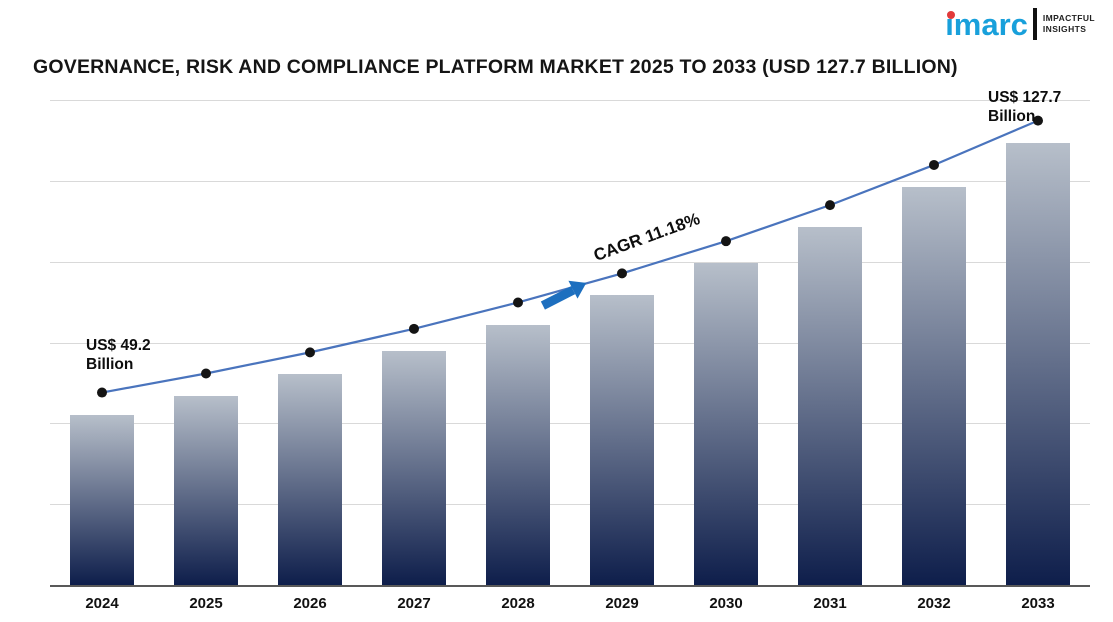  Describe the element at coordinates (622, 603) in the screenshot. I see `x-axis-label: 2029` at that location.